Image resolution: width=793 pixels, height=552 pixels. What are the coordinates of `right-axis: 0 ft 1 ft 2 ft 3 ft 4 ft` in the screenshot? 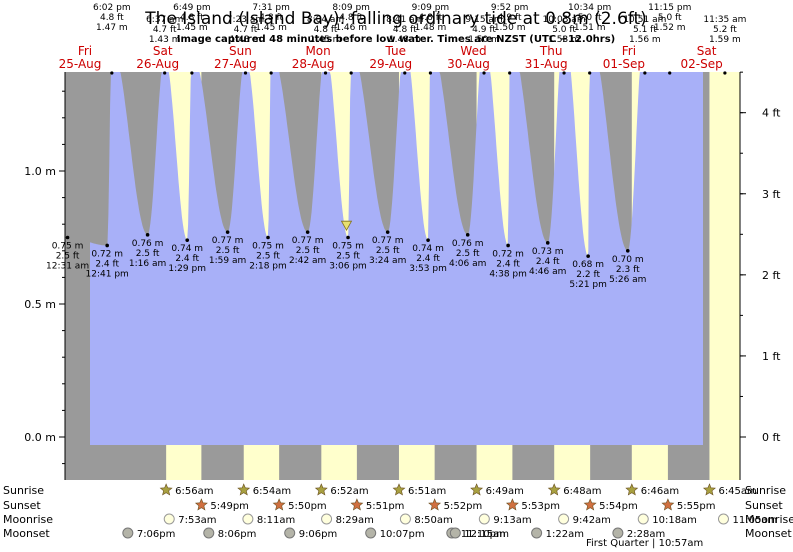 It's located at (760, 257).